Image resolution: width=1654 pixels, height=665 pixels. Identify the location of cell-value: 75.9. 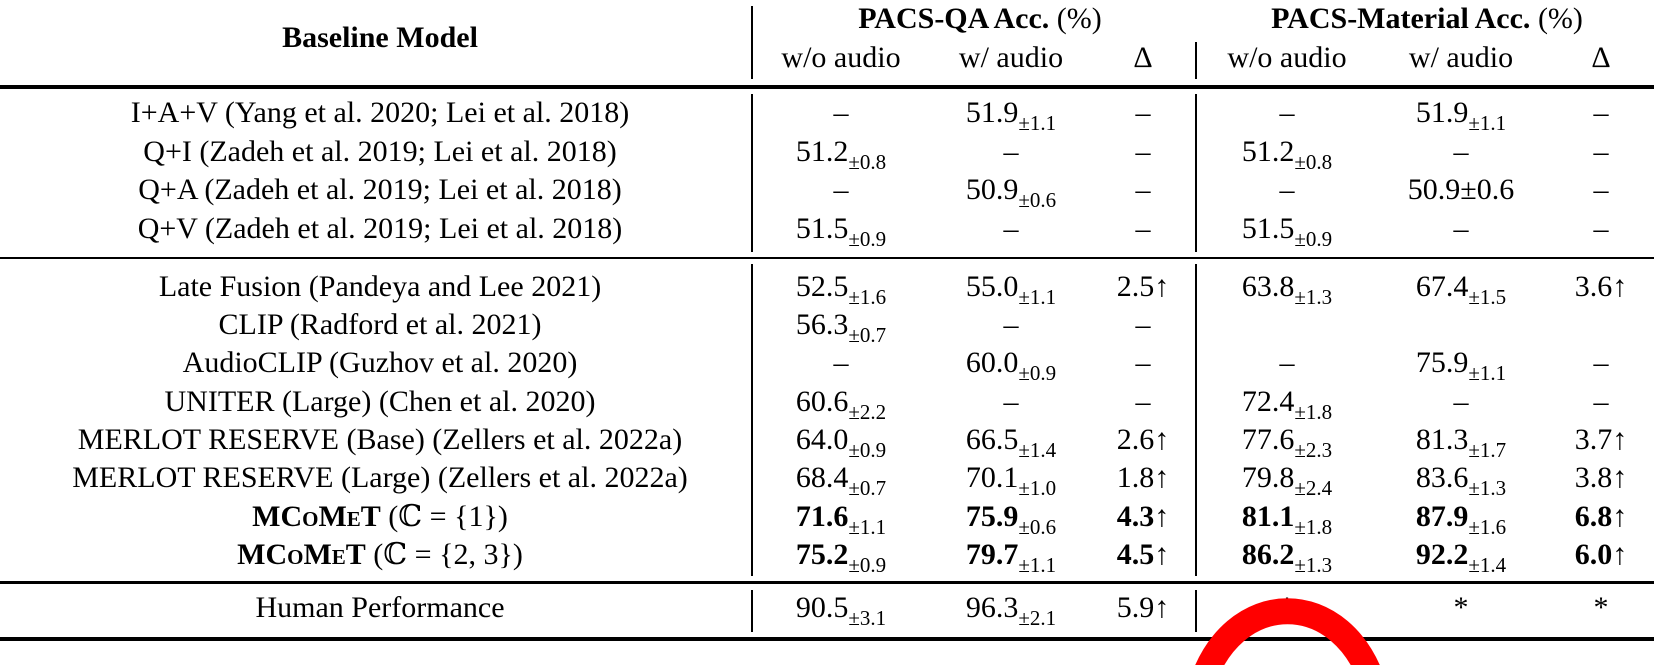
(992, 516).